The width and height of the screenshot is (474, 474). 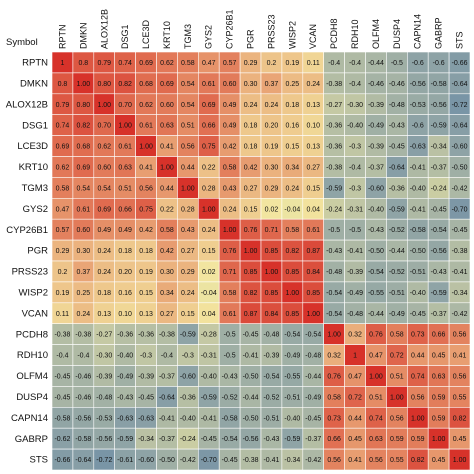 What do you see at coordinates (188, 209) in the screenshot?
I see `cell-value: 0.28` at bounding box center [188, 209].